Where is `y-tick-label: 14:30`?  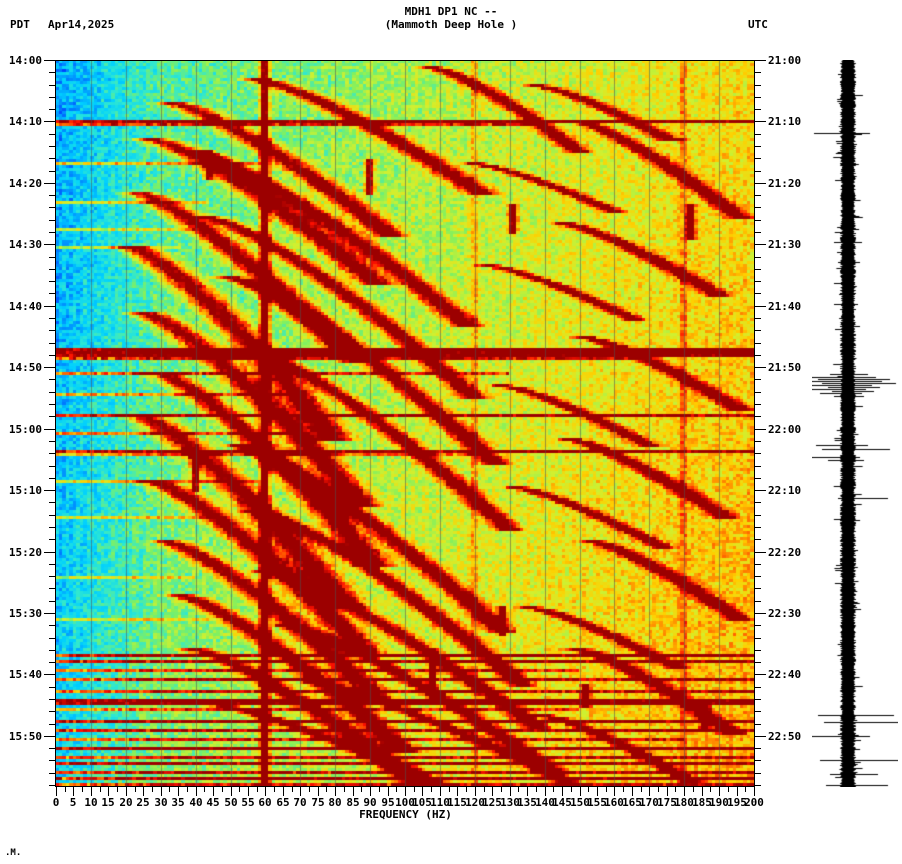
y-tick-label: 14:30 is located at coordinates (25, 244).